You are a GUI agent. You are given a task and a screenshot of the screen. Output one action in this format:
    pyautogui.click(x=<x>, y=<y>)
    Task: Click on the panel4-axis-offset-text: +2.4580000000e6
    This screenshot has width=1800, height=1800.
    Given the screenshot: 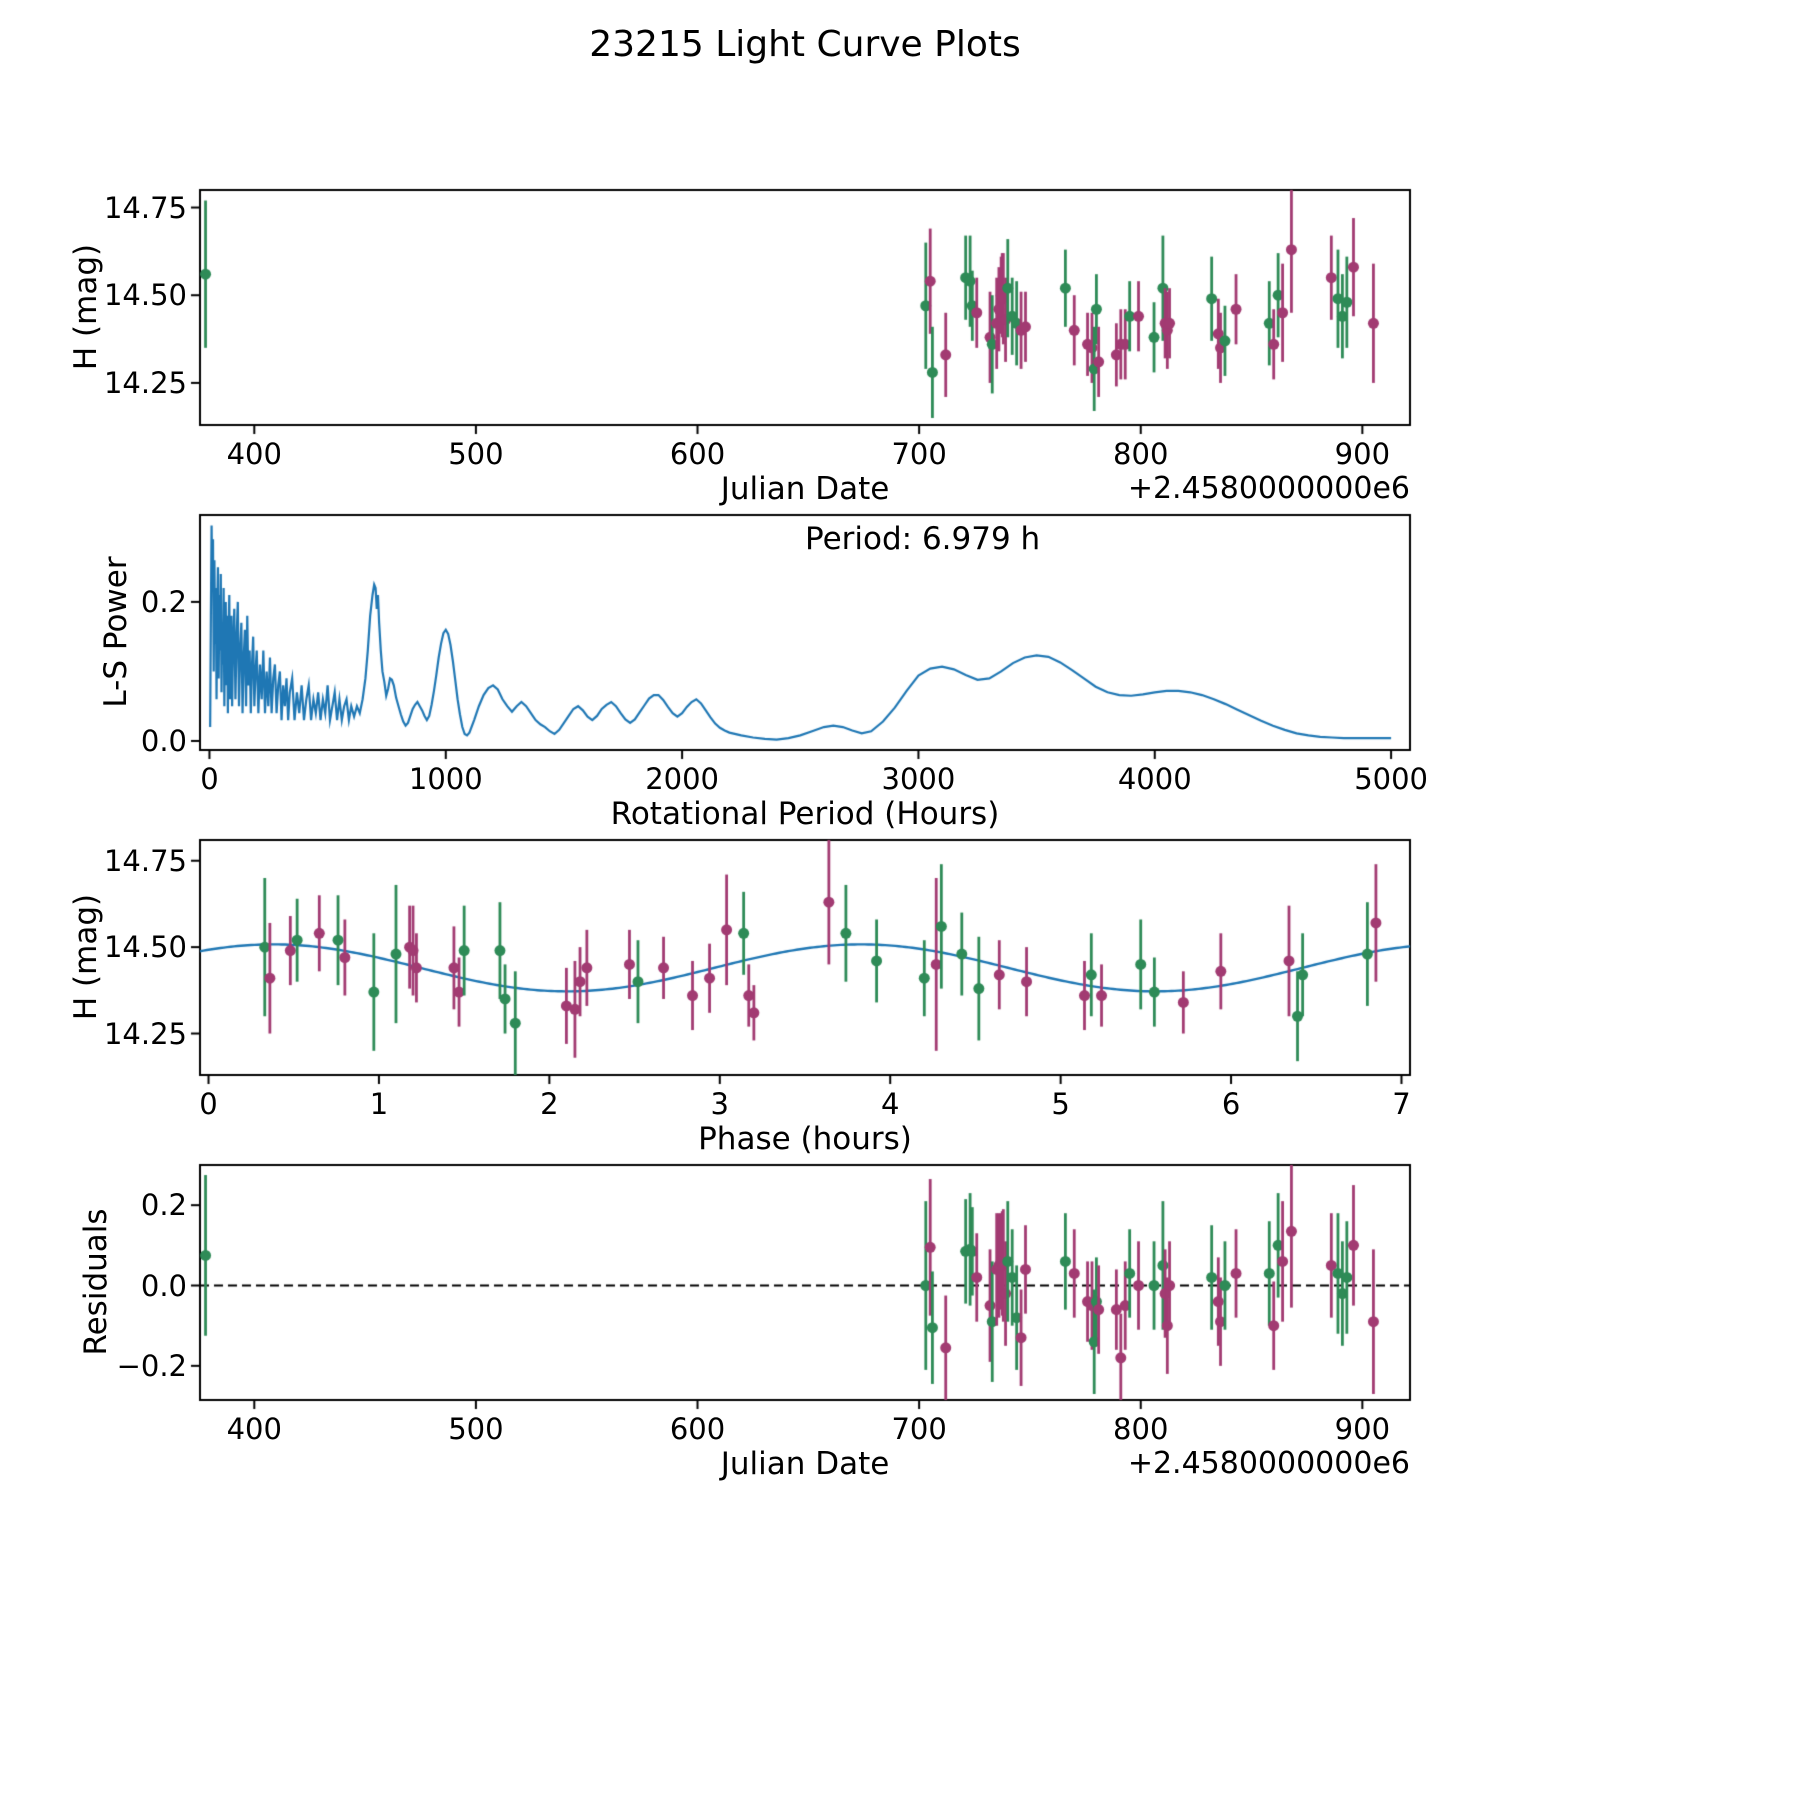 What is the action you would take?
    pyautogui.click(x=1268, y=1463)
    